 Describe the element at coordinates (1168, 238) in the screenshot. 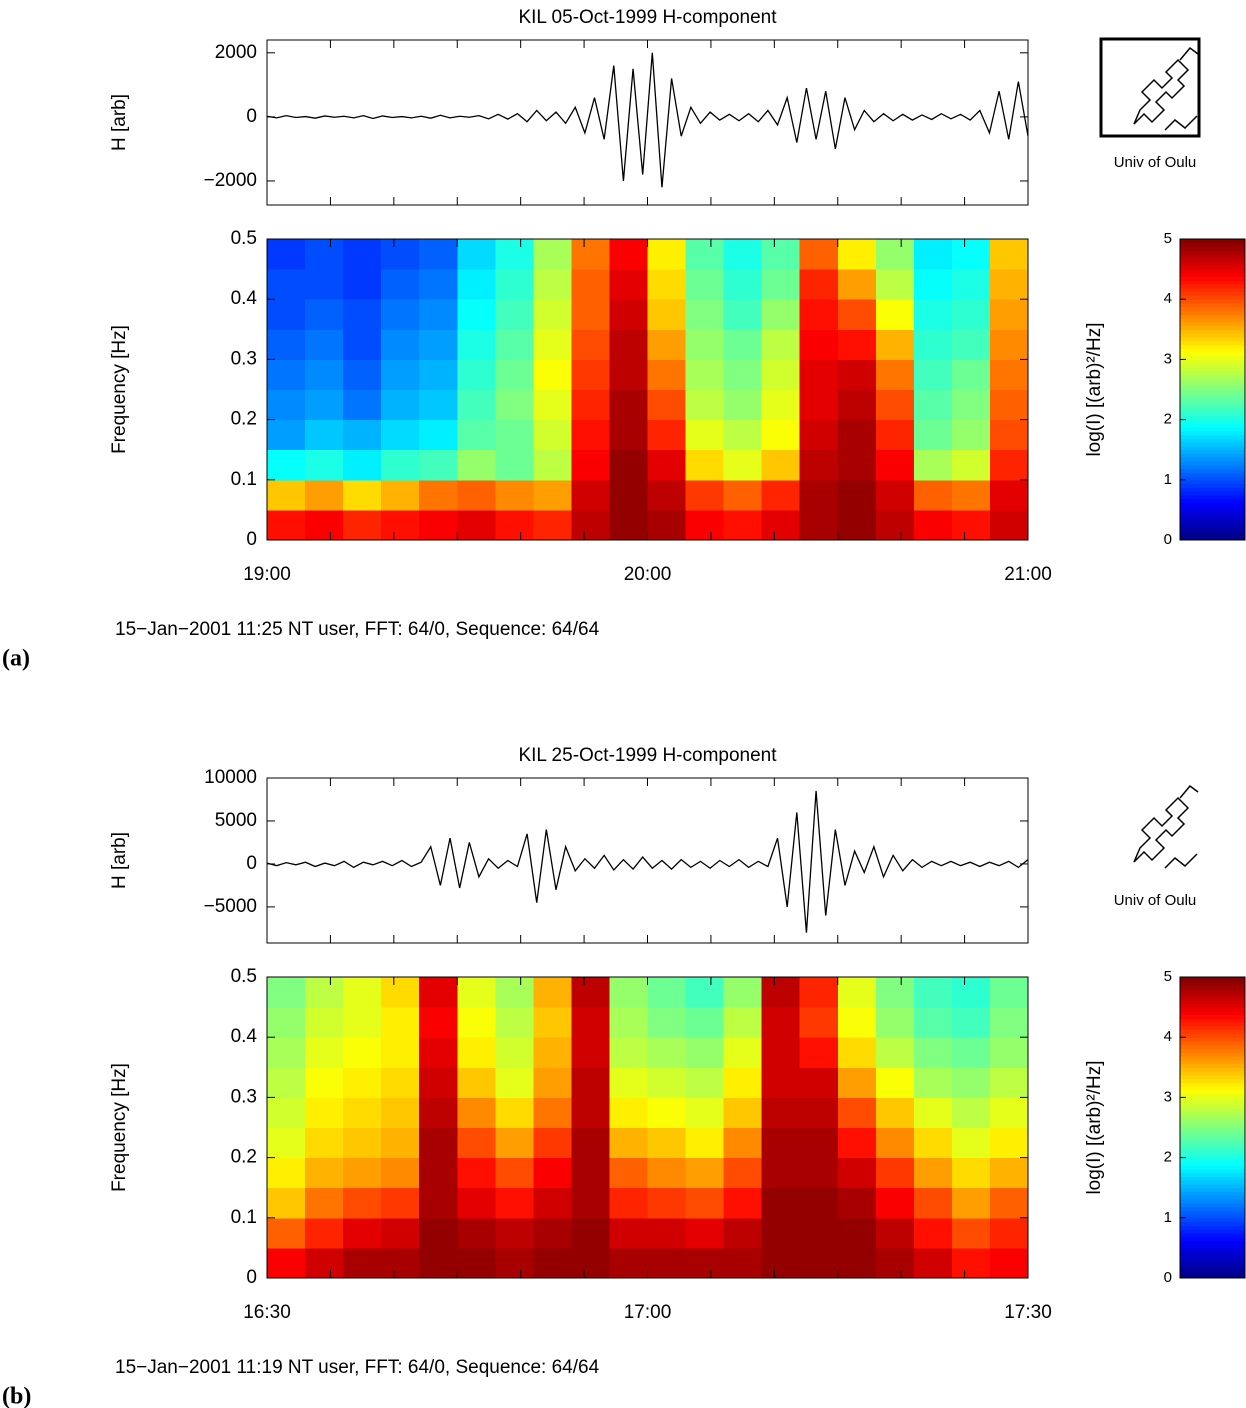

I see `colorbar-tick-label: 5` at that location.